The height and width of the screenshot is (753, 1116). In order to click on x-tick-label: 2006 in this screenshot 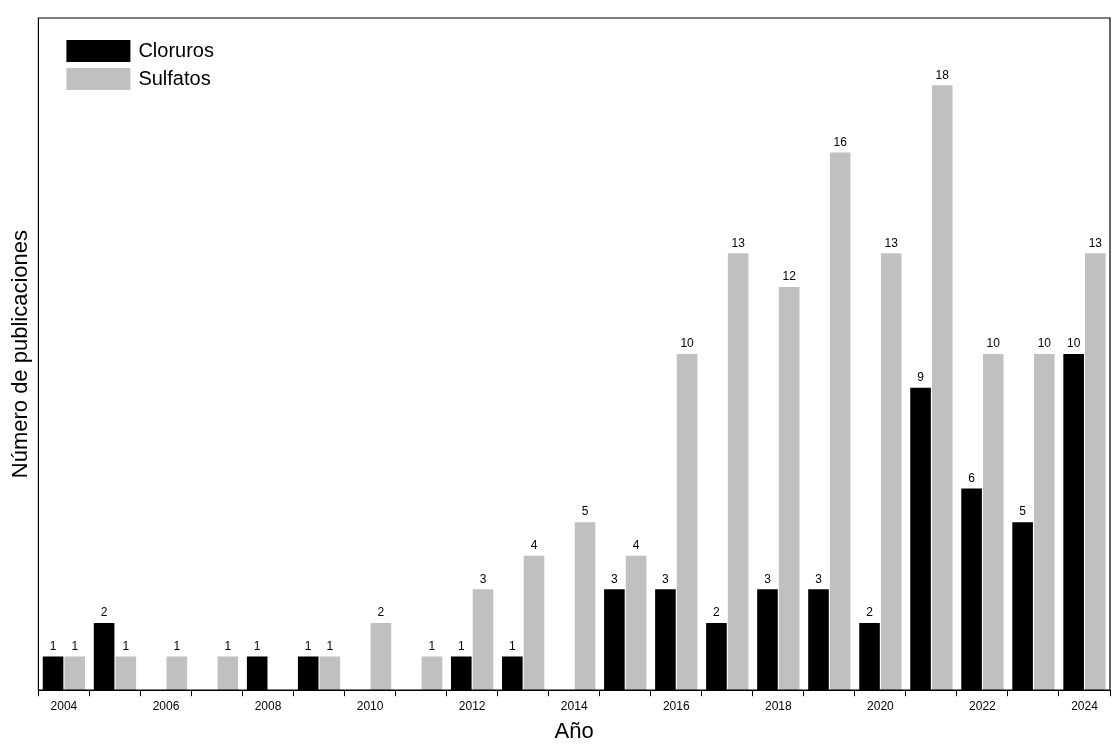, I will do `click(166, 705)`.